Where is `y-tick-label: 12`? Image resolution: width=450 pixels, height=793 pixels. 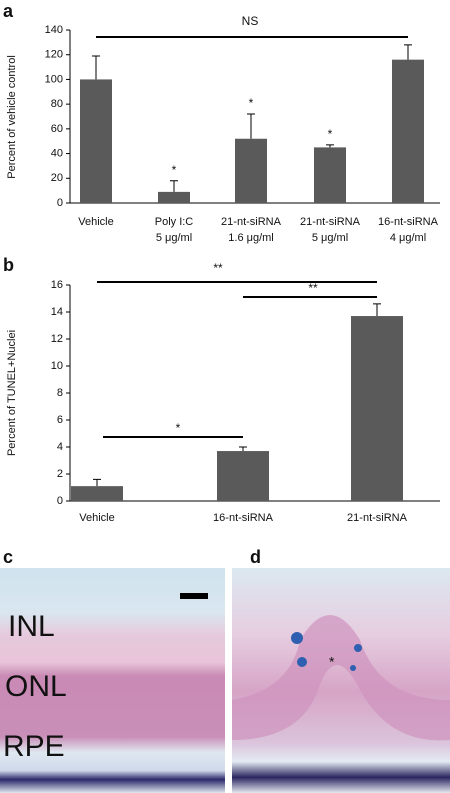 y-tick-label: 12 is located at coordinates (57, 339).